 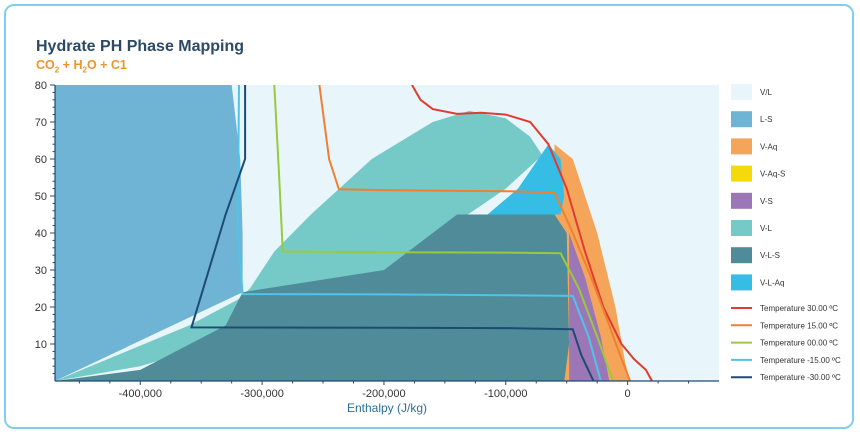 What do you see at coordinates (41, 234) in the screenshot?
I see `y-tick-label: 40` at bounding box center [41, 234].